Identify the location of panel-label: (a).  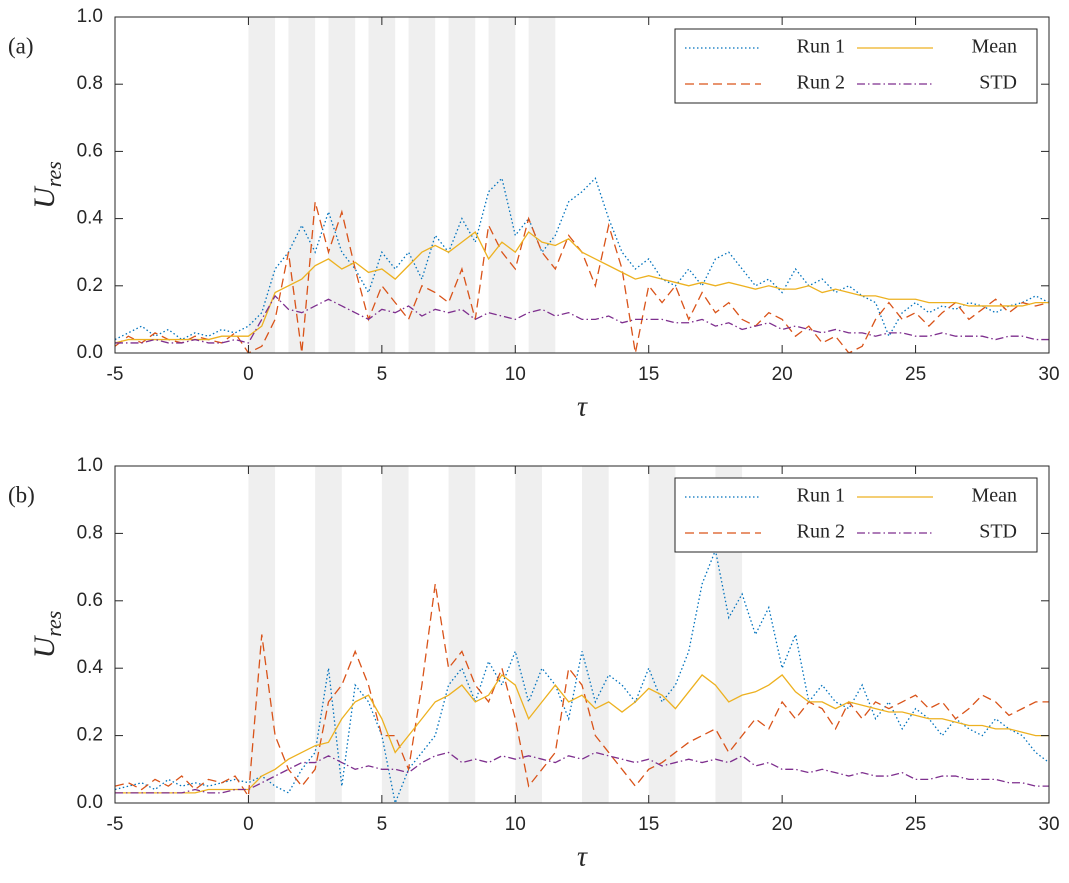
(21, 45).